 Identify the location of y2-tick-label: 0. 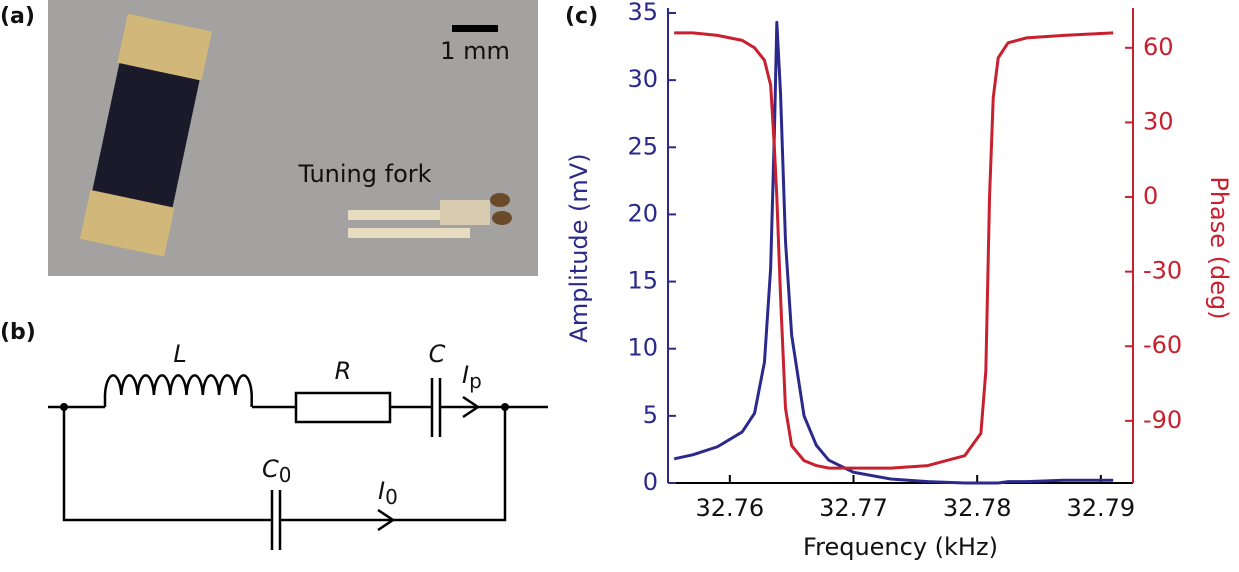
(1150, 196).